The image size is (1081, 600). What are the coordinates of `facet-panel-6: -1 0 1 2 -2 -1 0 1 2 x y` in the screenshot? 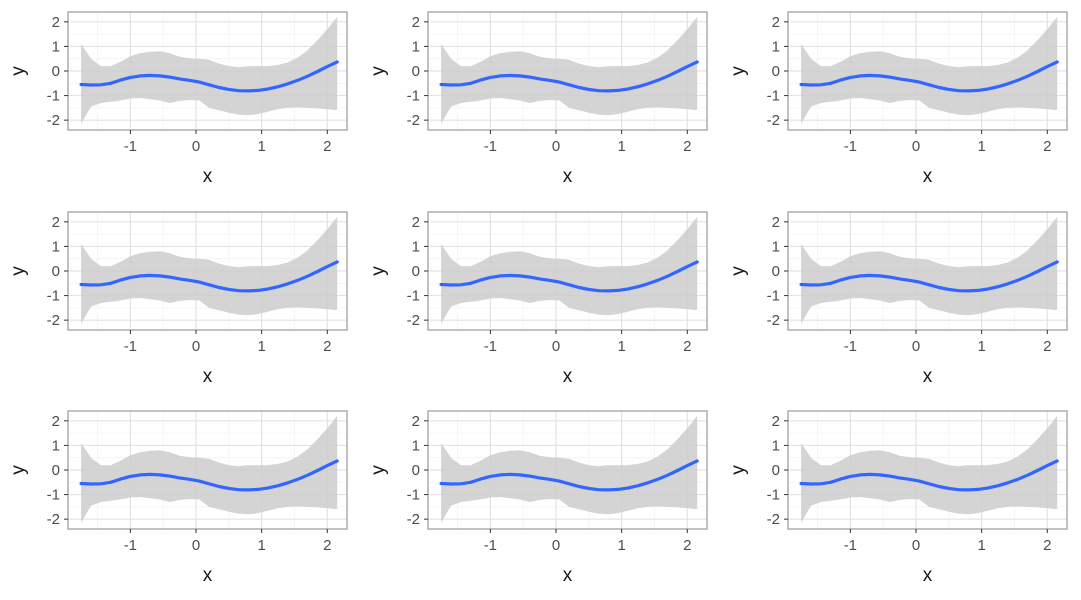 It's located at (898, 299).